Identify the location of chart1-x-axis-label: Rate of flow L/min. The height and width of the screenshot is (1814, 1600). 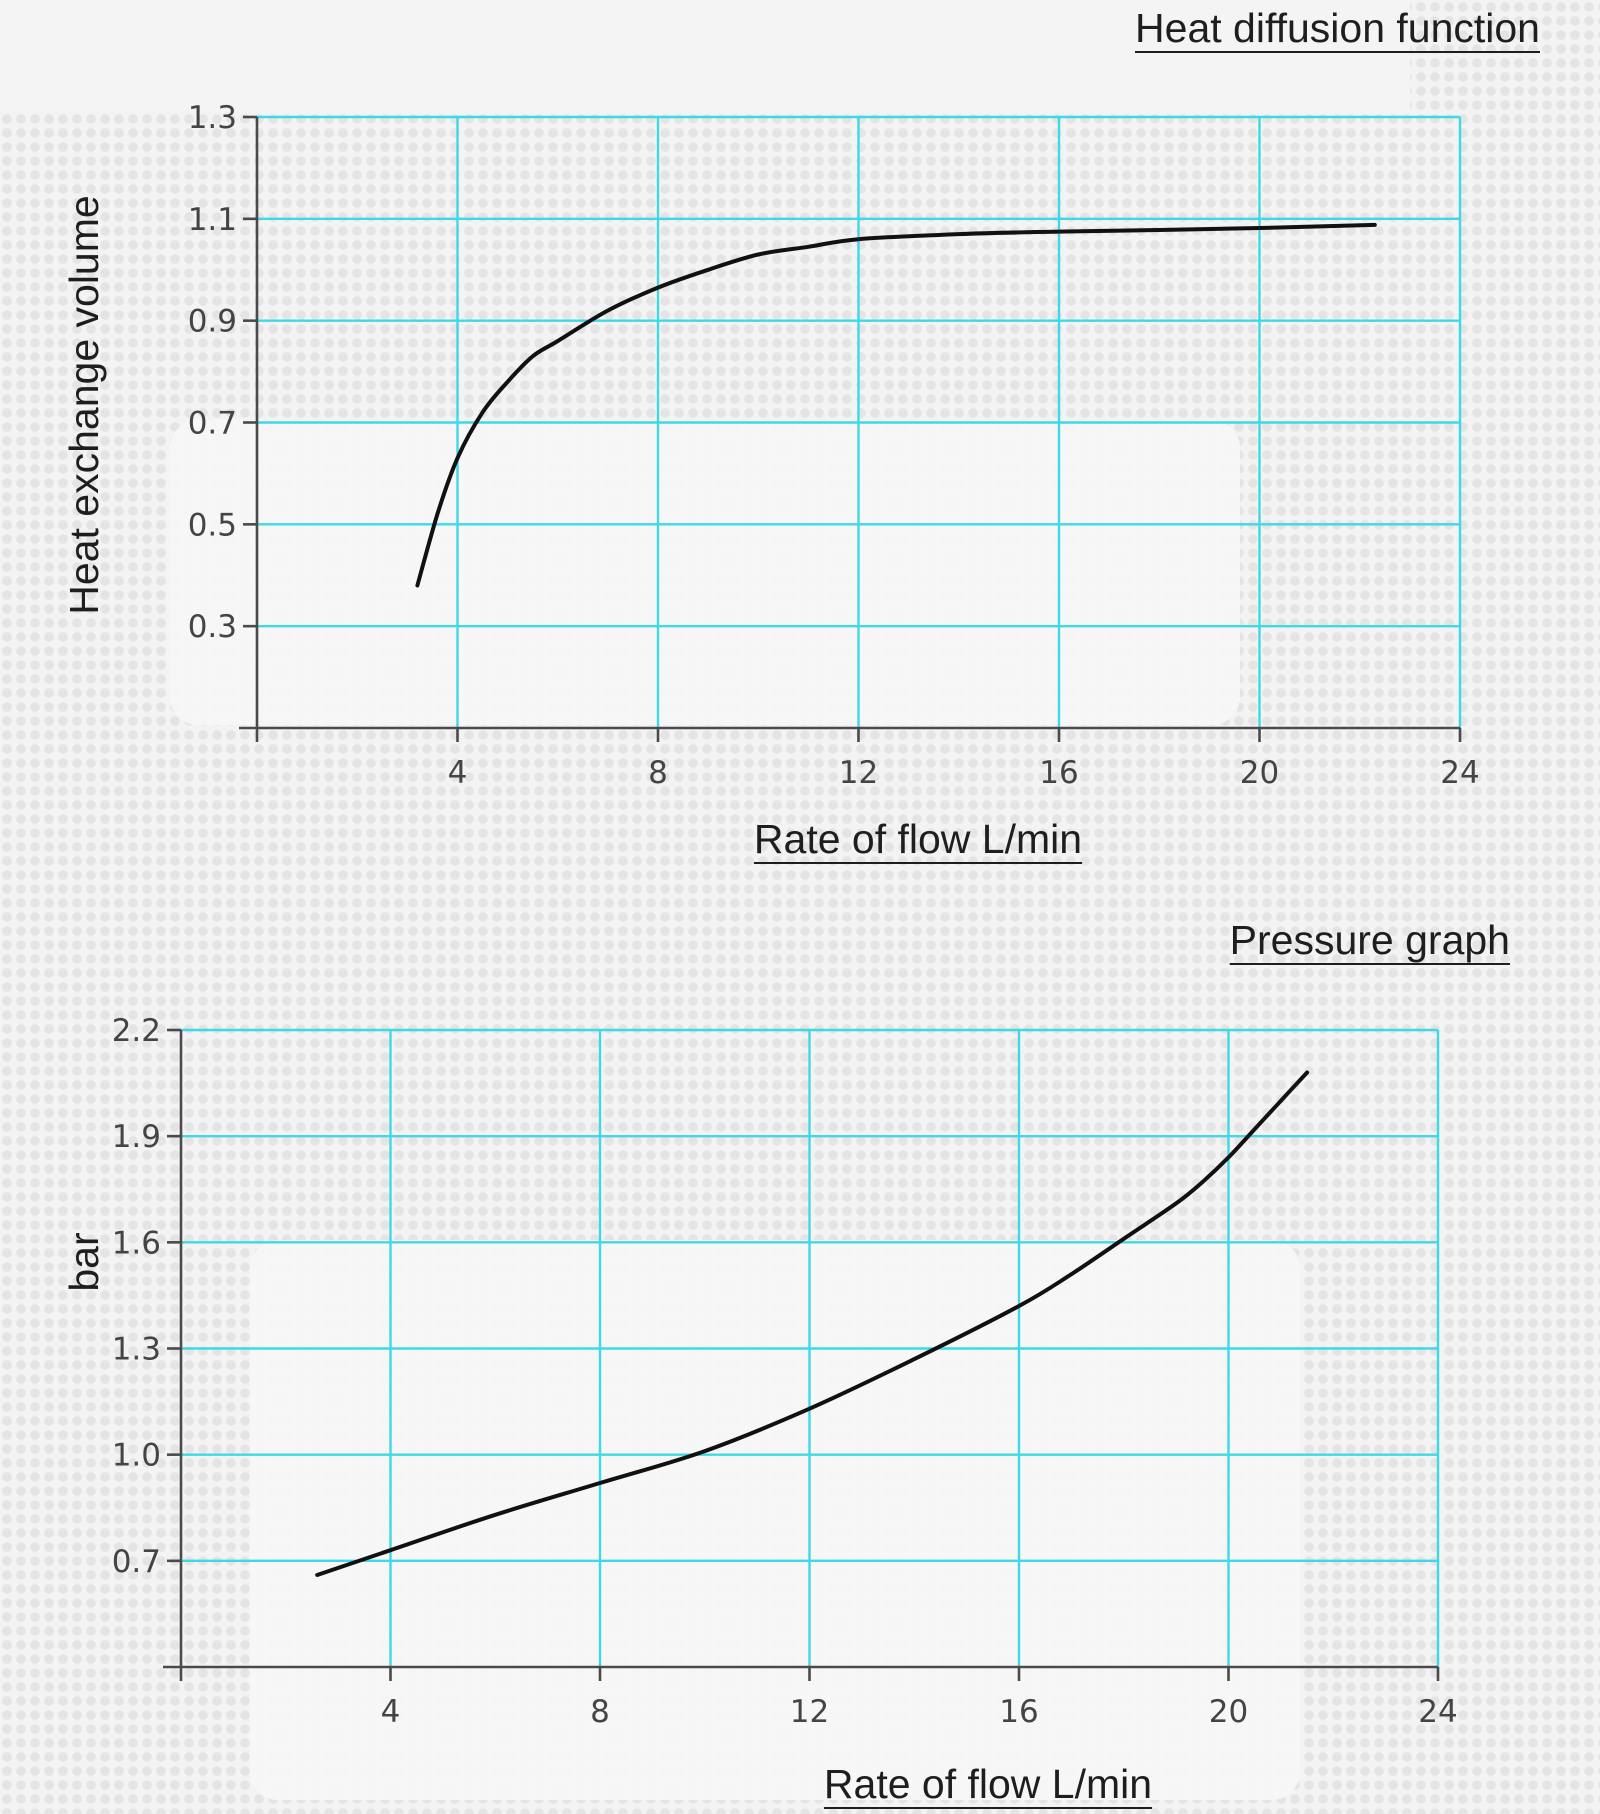
(918, 839).